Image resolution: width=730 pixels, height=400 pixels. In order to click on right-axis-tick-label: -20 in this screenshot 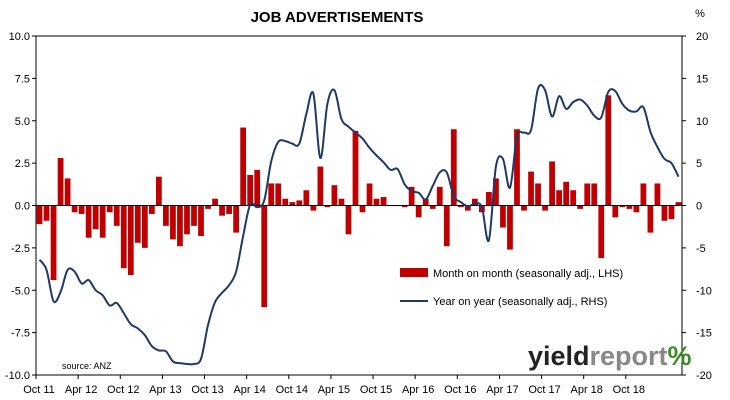, I will do `click(704, 376)`.